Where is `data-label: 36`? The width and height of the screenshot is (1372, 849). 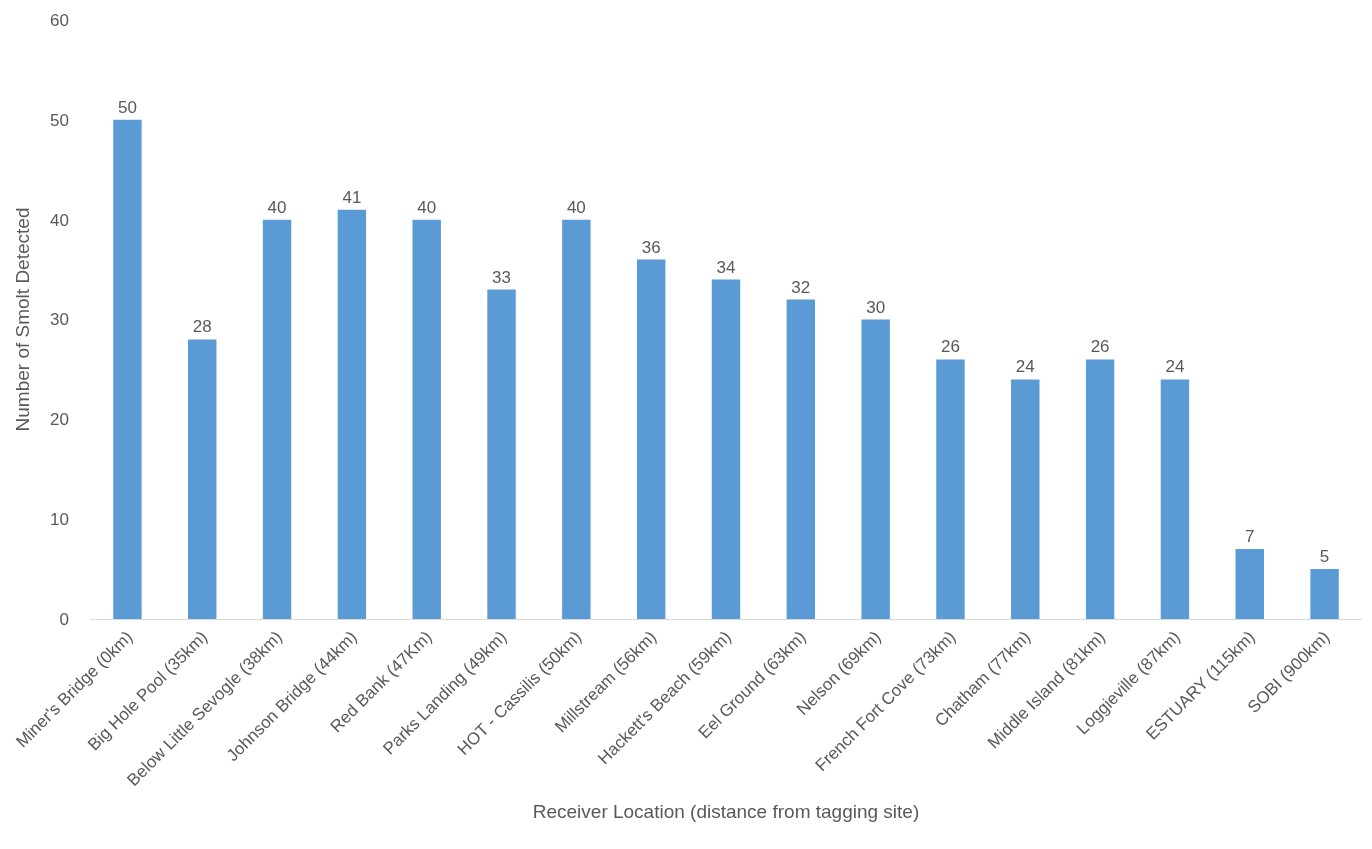 data-label: 36 is located at coordinates (651, 247).